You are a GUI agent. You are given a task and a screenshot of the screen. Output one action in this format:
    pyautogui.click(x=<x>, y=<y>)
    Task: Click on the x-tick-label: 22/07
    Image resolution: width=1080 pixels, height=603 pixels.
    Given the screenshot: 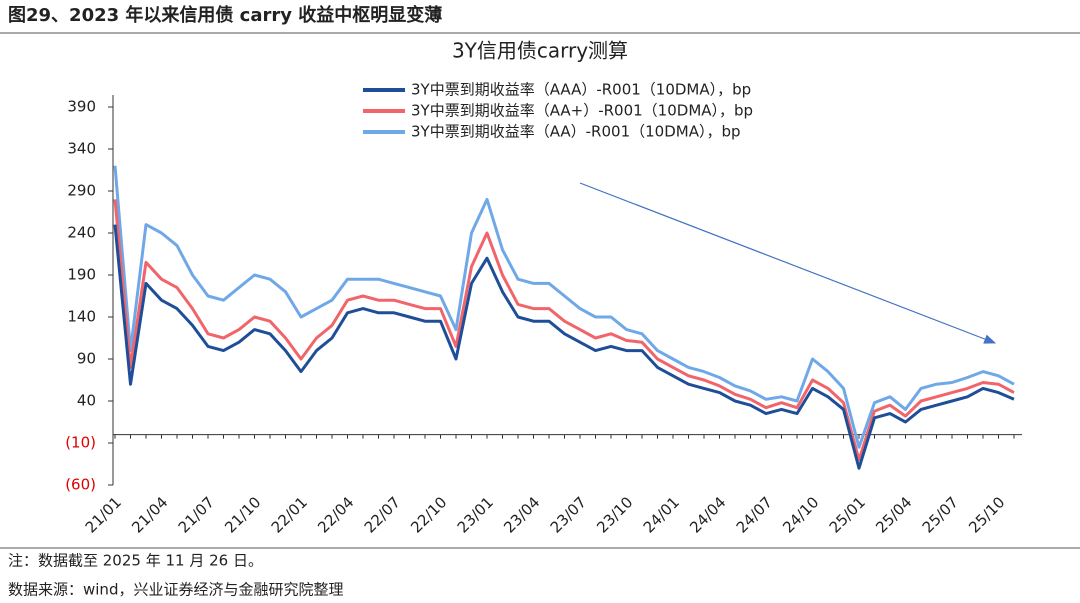 What is the action you would take?
    pyautogui.click(x=382, y=514)
    